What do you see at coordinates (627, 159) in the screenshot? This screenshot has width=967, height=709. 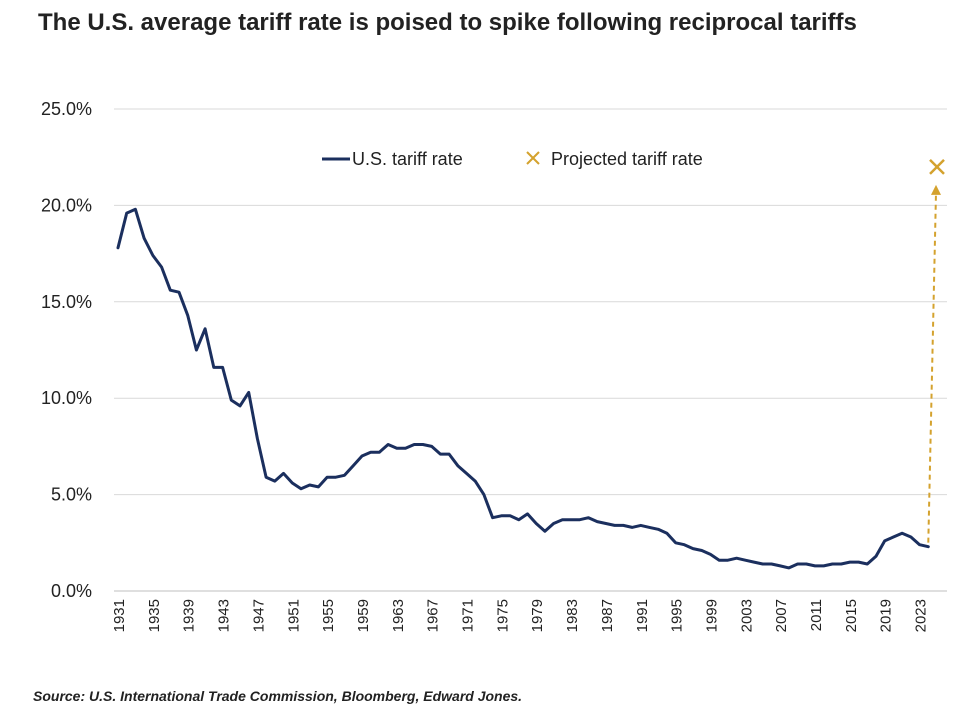 I see `legend-label-projected-tariff-rate: Projected tariff rate` at bounding box center [627, 159].